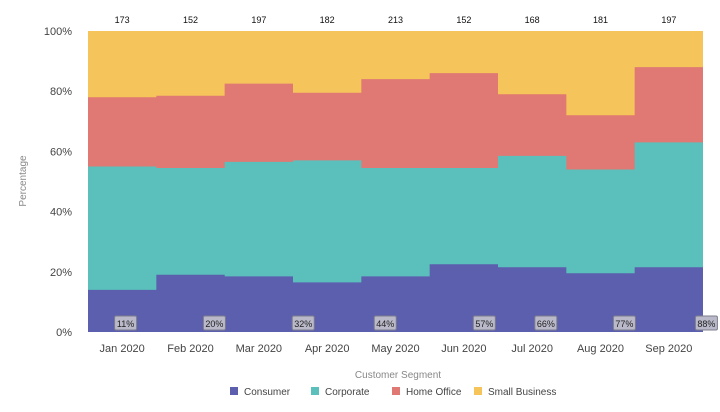  What do you see at coordinates (416, 323) in the screenshot?
I see `percent-annotations: 11% 20% 32% 44% 57% 66% 77% 88%` at bounding box center [416, 323].